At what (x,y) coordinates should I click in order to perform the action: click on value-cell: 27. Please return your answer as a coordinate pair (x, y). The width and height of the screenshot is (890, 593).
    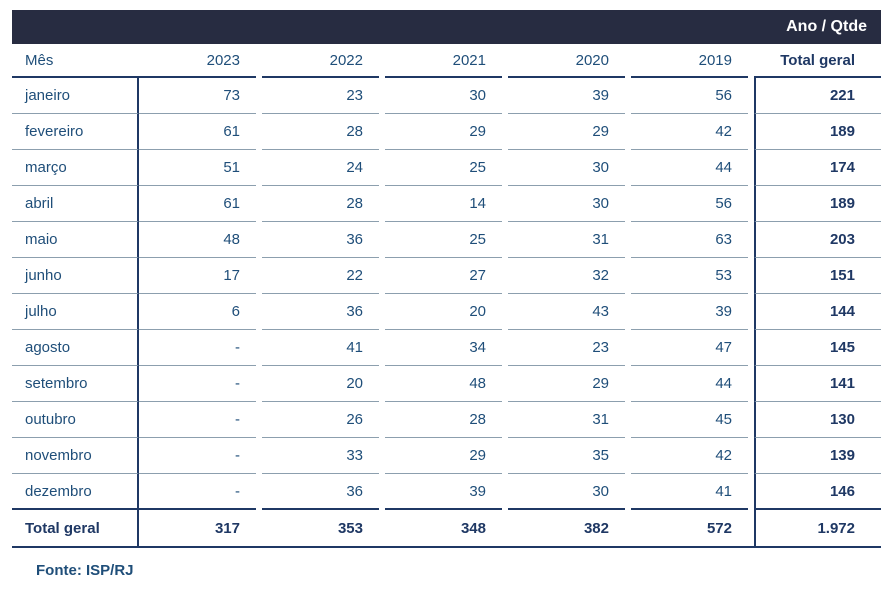
    Looking at the image, I should click on (443, 276).